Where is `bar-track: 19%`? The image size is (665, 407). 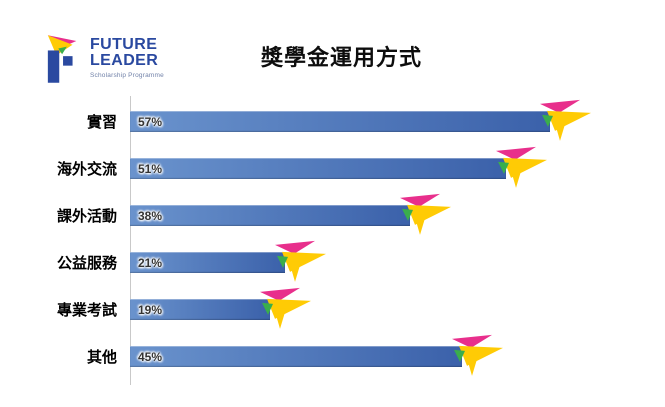 bar-track: 19% is located at coordinates (351, 308).